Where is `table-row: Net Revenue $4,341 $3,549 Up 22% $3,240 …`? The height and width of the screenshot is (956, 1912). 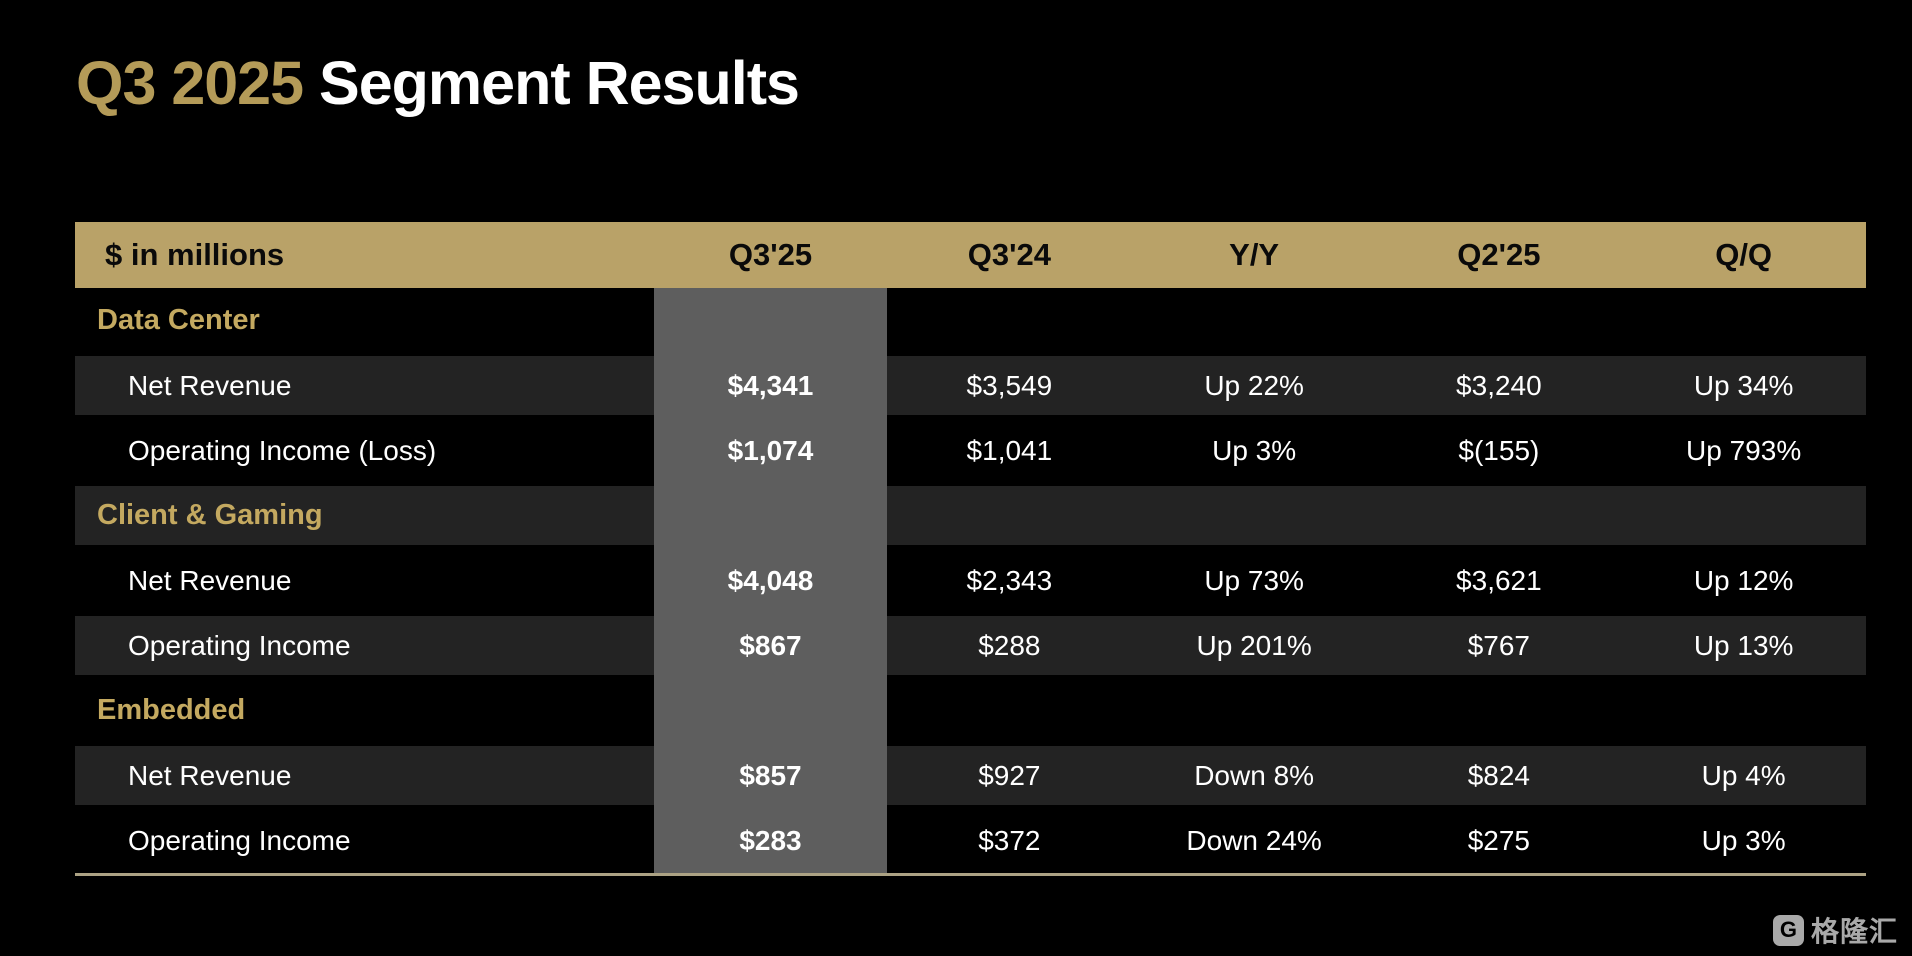
table-row: Net Revenue $4,341 $3,549 Up 22% $3,240 … is located at coordinates (970, 385).